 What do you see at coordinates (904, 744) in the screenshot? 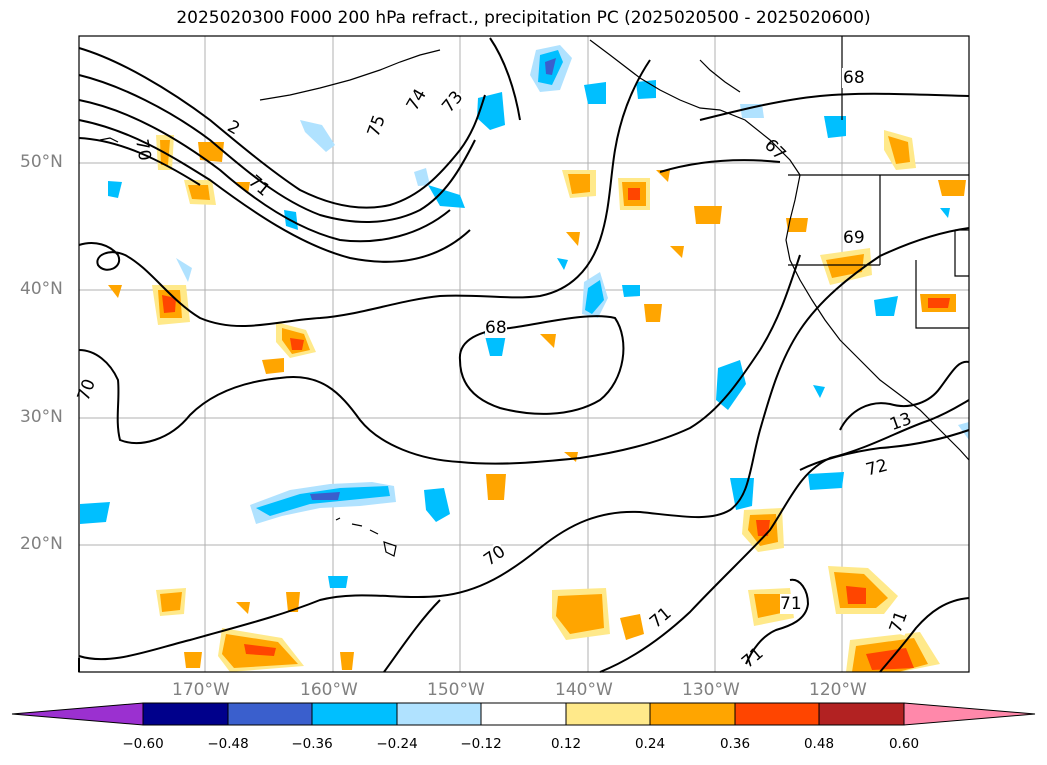
I see `colorbar-tick: 0.60` at bounding box center [904, 744].